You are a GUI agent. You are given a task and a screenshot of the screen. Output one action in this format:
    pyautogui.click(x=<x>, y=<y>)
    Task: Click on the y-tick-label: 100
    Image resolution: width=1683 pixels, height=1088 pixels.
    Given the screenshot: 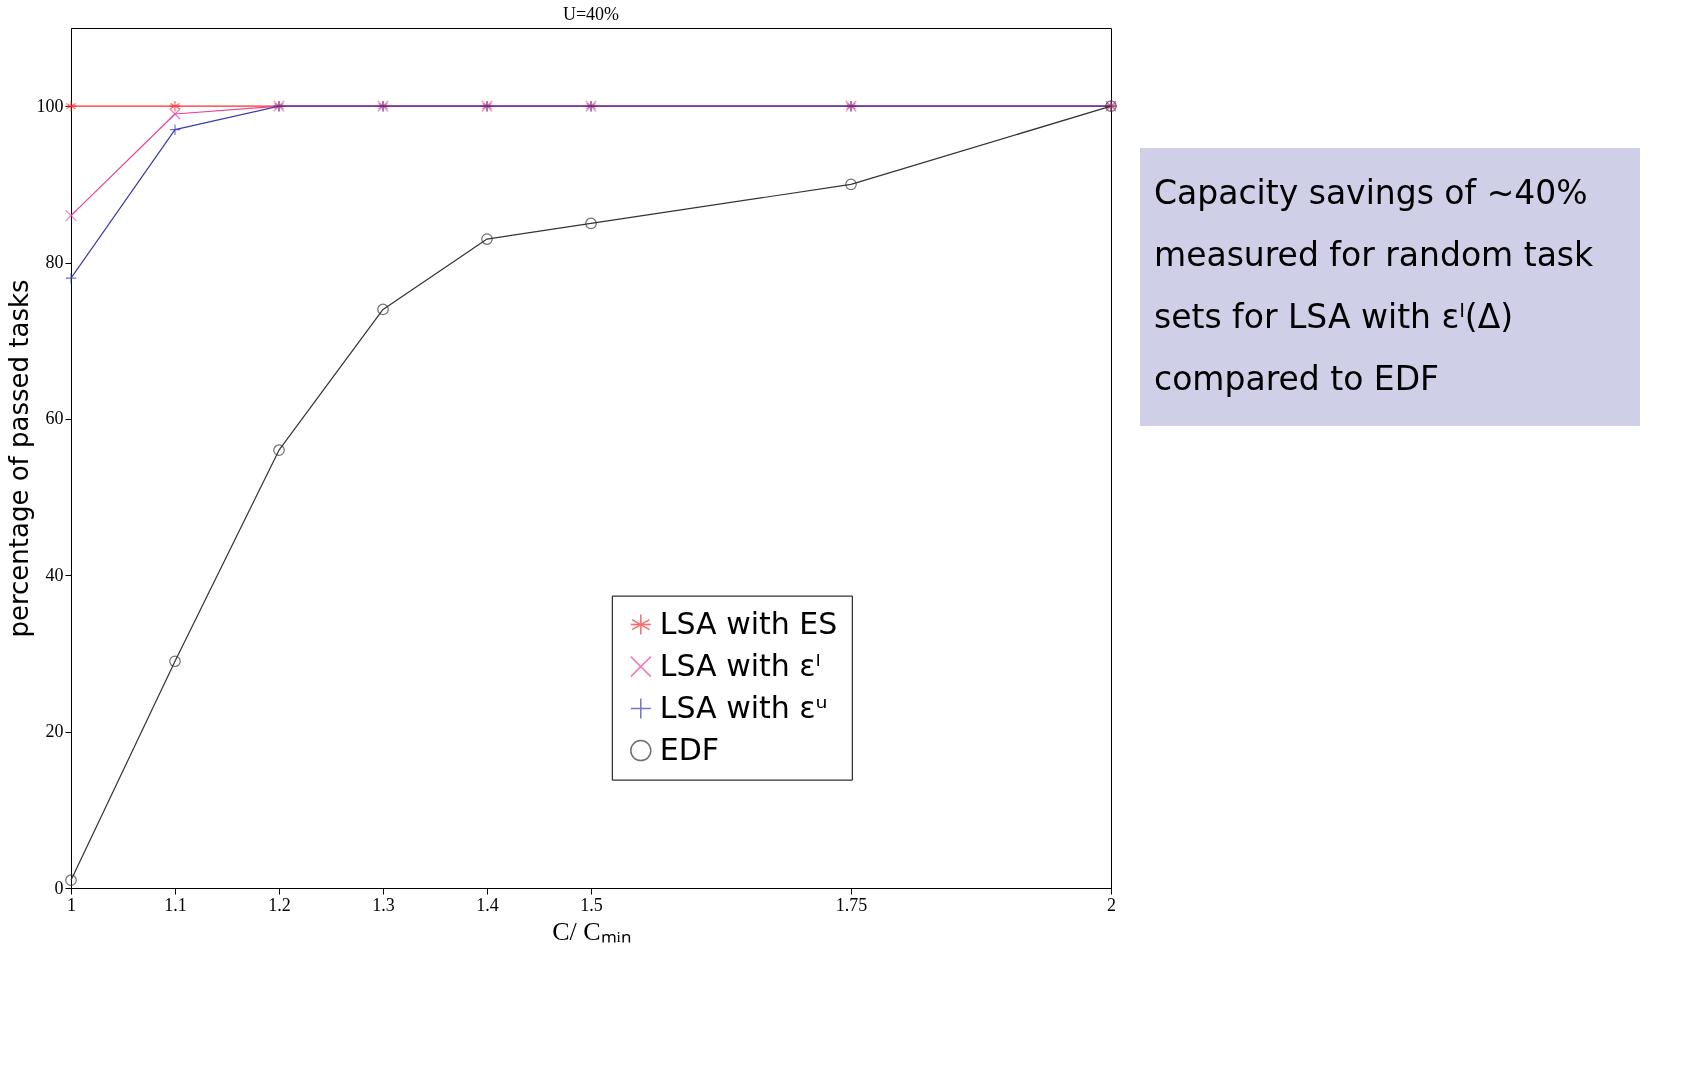 What is the action you would take?
    pyautogui.click(x=50, y=105)
    